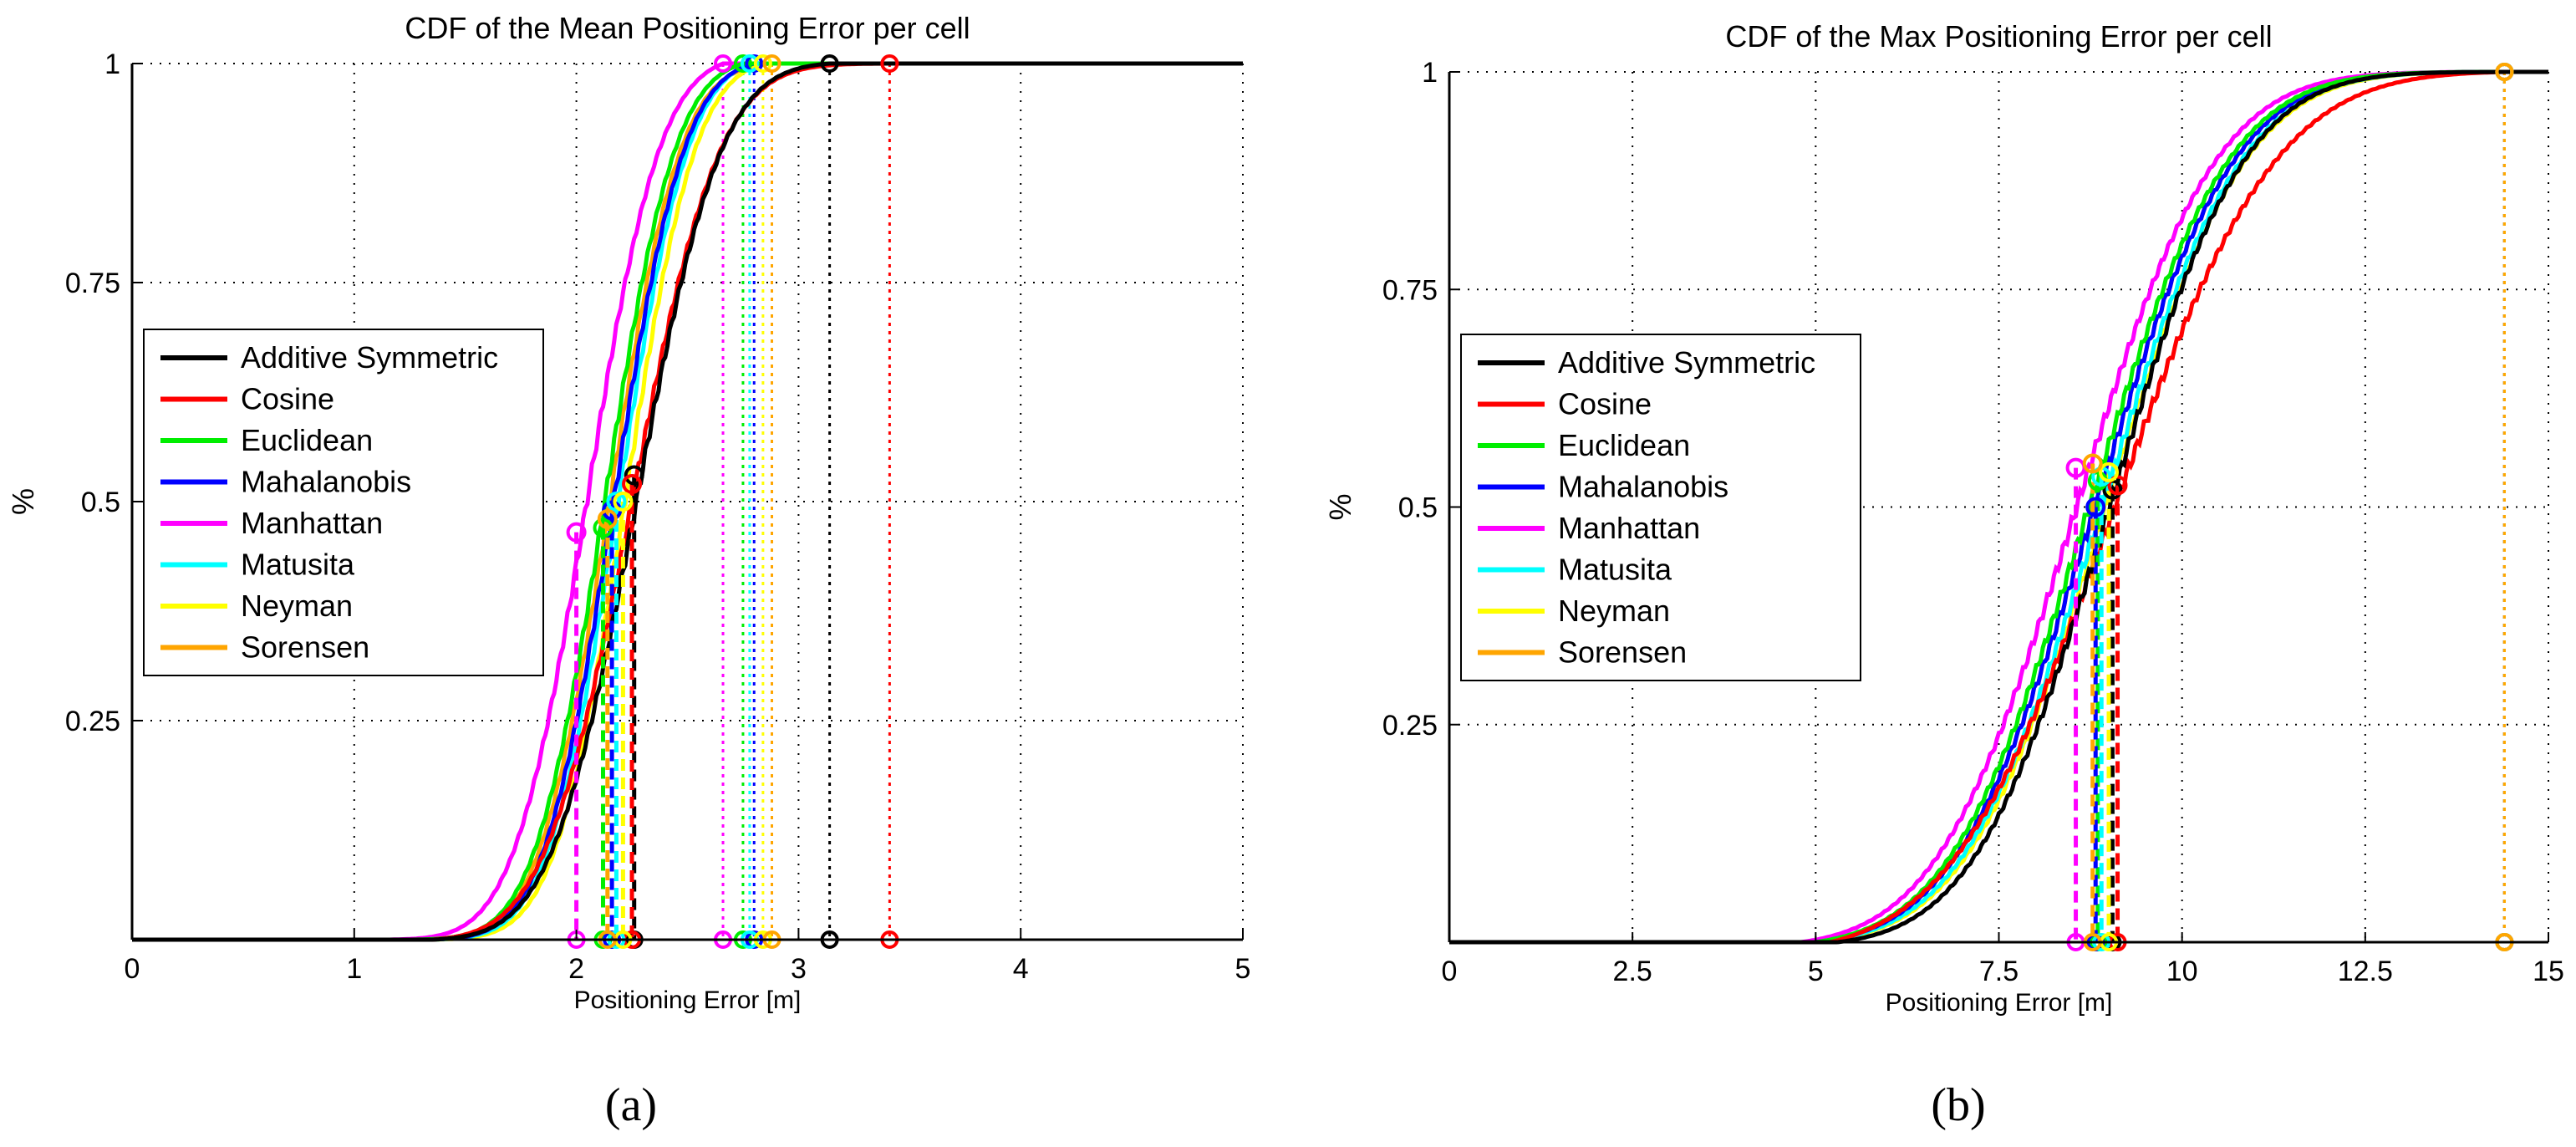 This screenshot has width=2576, height=1147. Describe the element at coordinates (2548, 971) in the screenshot. I see `x-tick-label: 15` at that location.